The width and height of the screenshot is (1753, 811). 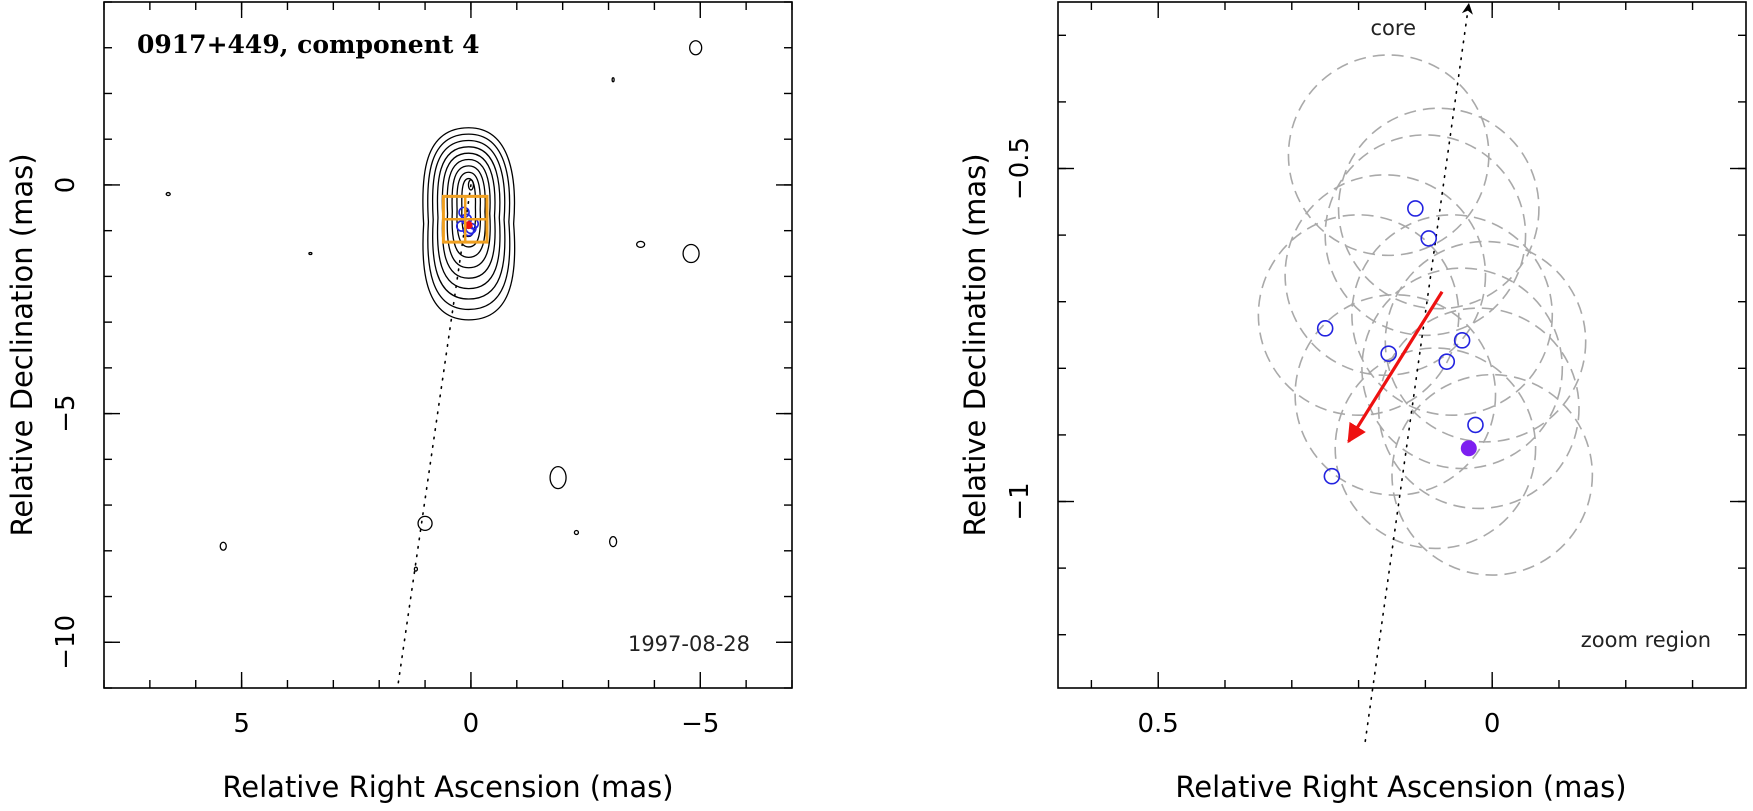 What do you see at coordinates (1394, 28) in the screenshot?
I see `core-label: core` at bounding box center [1394, 28].